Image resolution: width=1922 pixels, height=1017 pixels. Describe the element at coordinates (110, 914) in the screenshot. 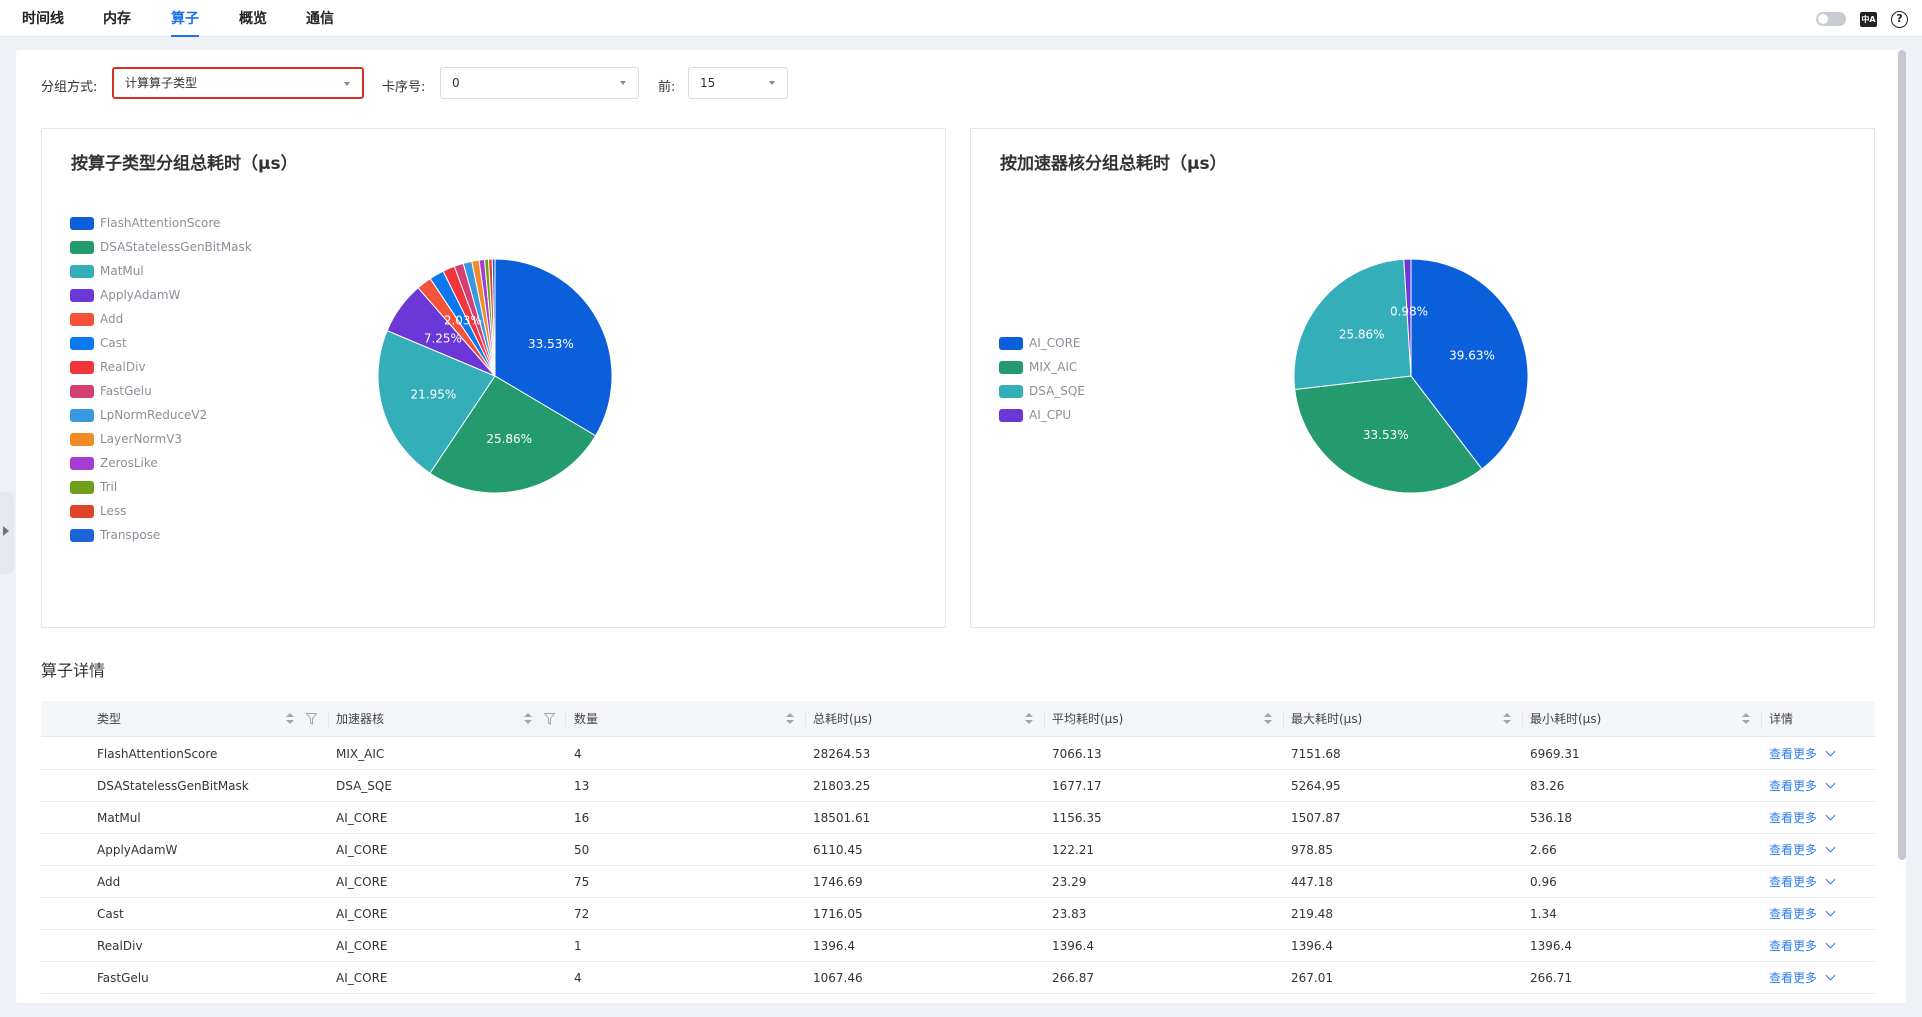

I see `cell-type: Cast` at that location.